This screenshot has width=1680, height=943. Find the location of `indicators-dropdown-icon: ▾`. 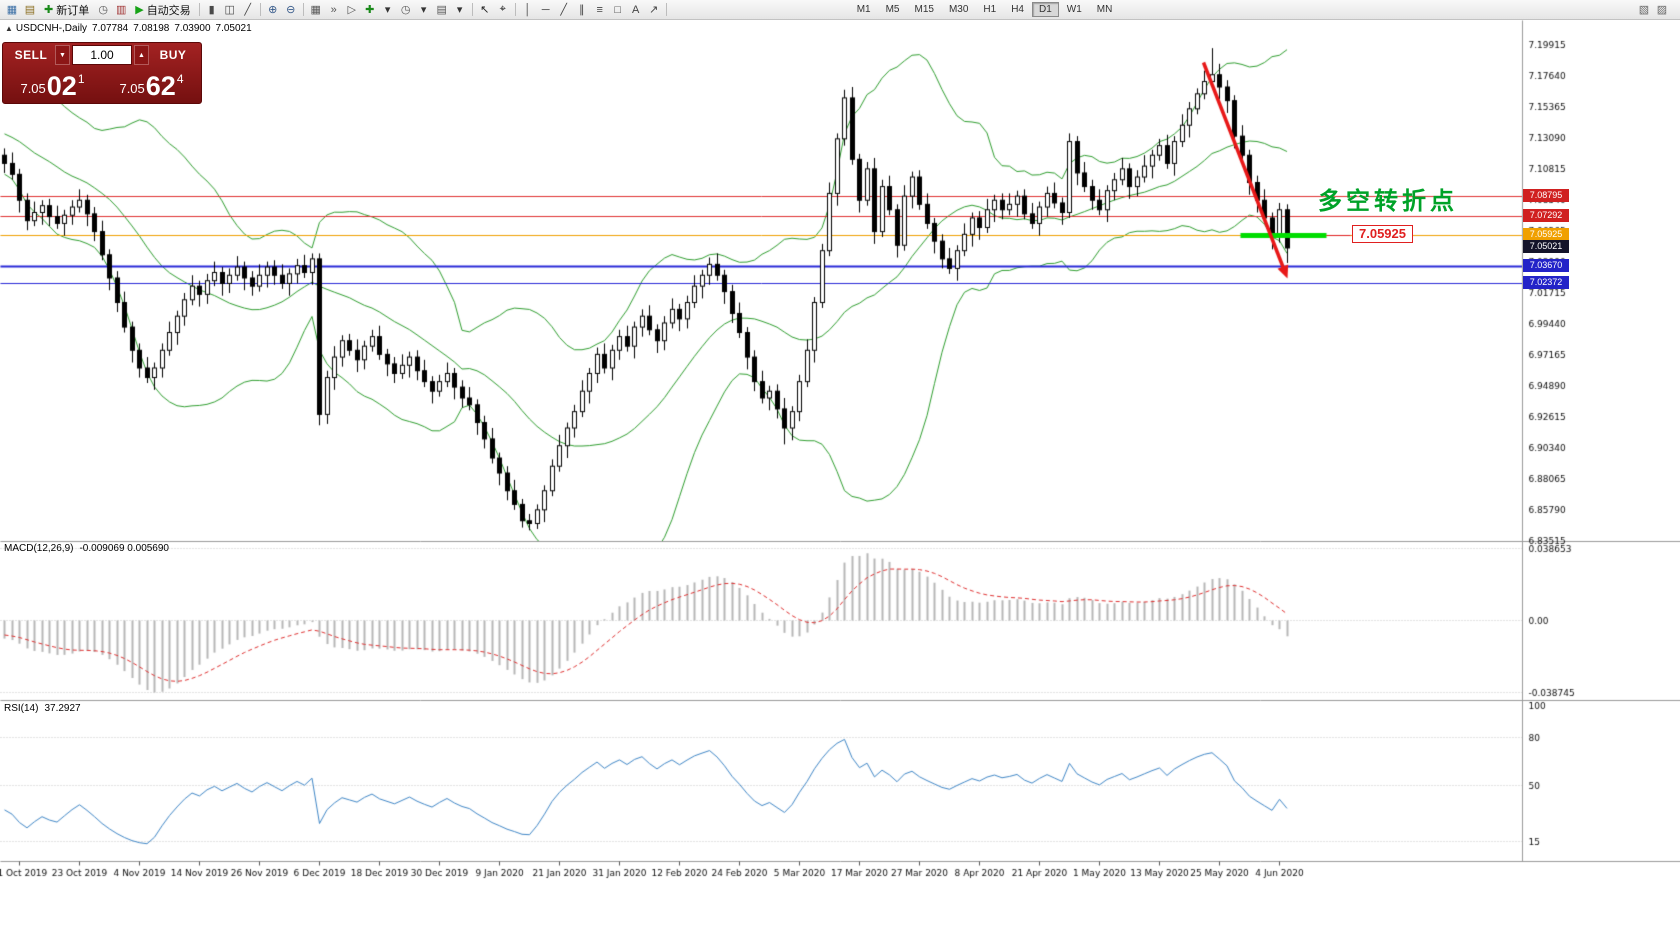

indicators-dropdown-icon: ▾ is located at coordinates (387, 10).